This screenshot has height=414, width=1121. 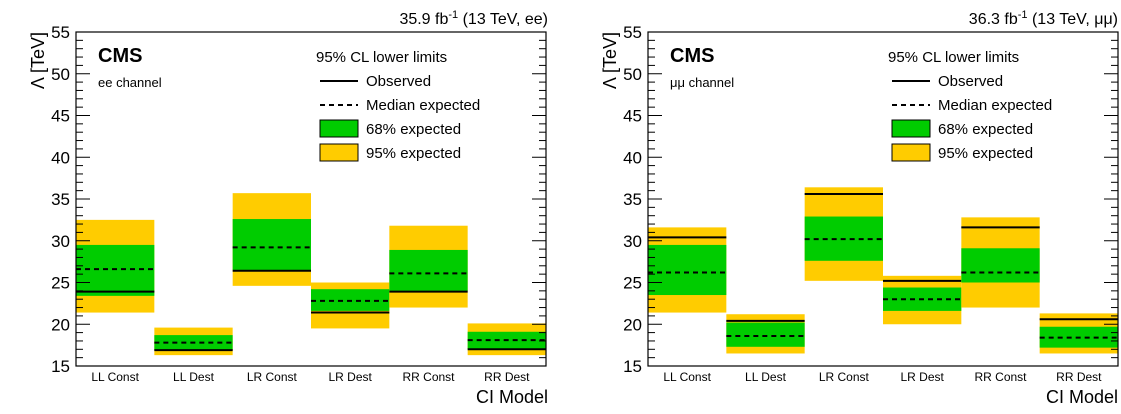 I want to click on channel-label: ee channel, so click(x=130, y=82).